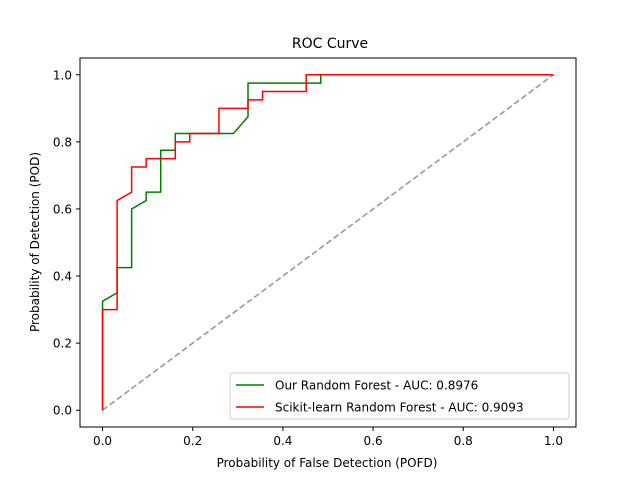  I want to click on x-tick-label: 0.8, so click(463, 441).